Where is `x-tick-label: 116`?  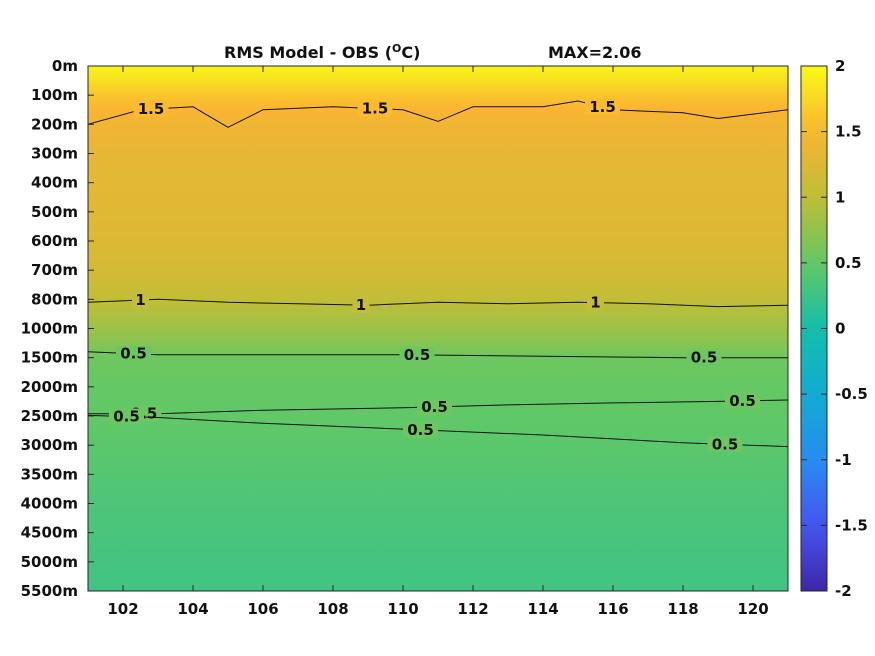
x-tick-label: 116 is located at coordinates (612, 609).